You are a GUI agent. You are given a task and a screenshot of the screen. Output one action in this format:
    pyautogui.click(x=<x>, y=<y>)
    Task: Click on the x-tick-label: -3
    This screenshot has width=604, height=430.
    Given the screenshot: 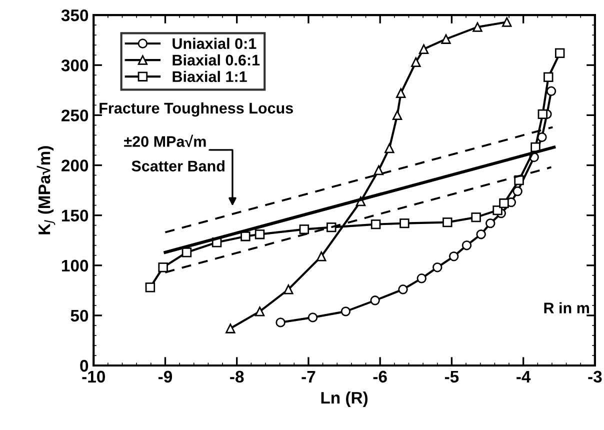 What is the action you would take?
    pyautogui.click(x=595, y=376)
    